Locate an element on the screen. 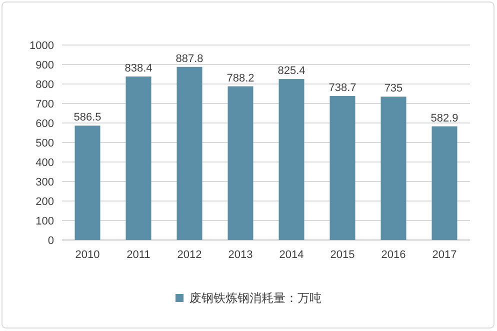 This screenshot has width=497, height=331. y-tick-label: 0 is located at coordinates (51, 241).